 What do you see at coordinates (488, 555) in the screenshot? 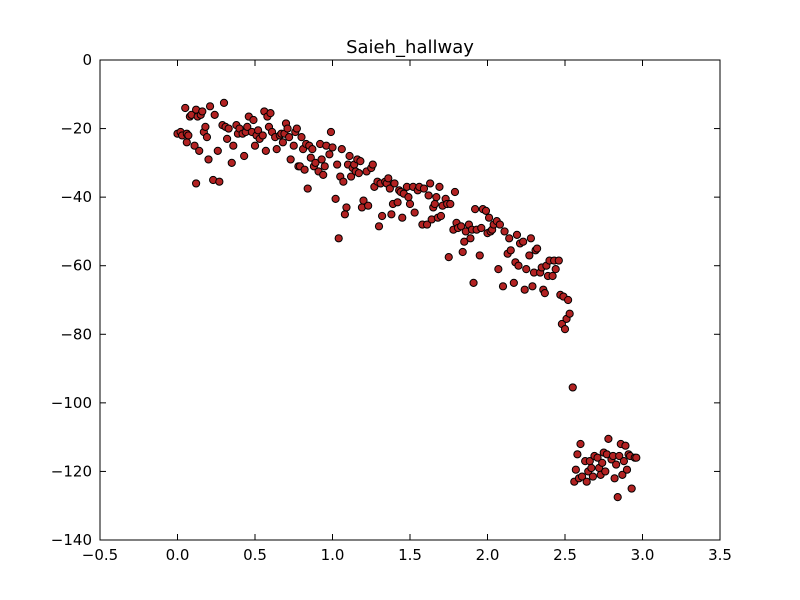
I see `x-tick-label: 2.0` at bounding box center [488, 555].